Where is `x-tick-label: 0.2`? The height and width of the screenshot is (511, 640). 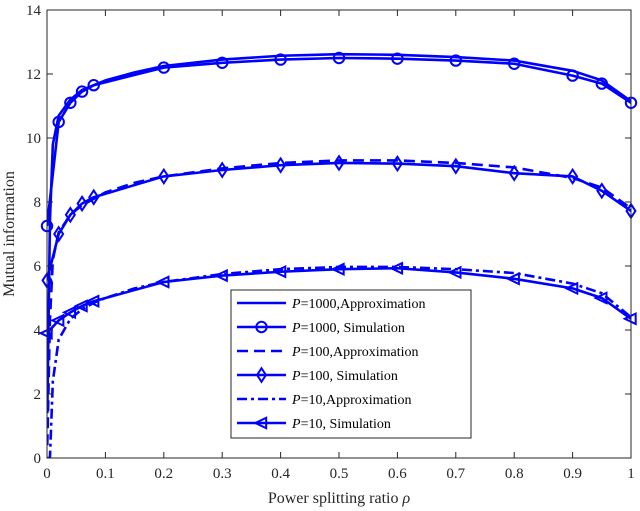
x-tick-label: 0.2 is located at coordinates (163, 474).